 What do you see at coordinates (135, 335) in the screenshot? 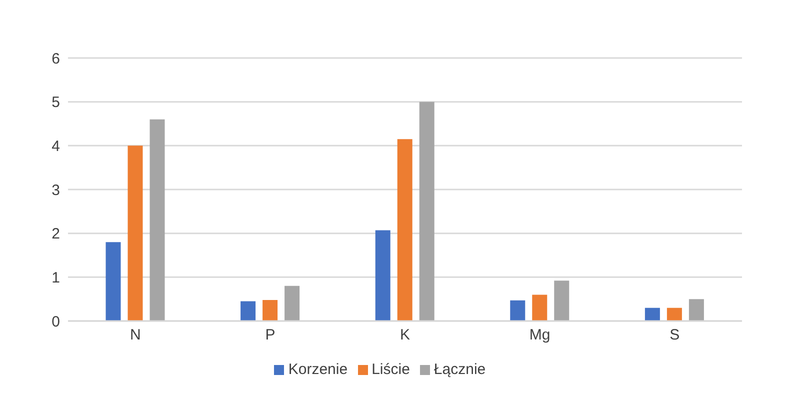
I see `x-tick-label: N` at bounding box center [135, 335].